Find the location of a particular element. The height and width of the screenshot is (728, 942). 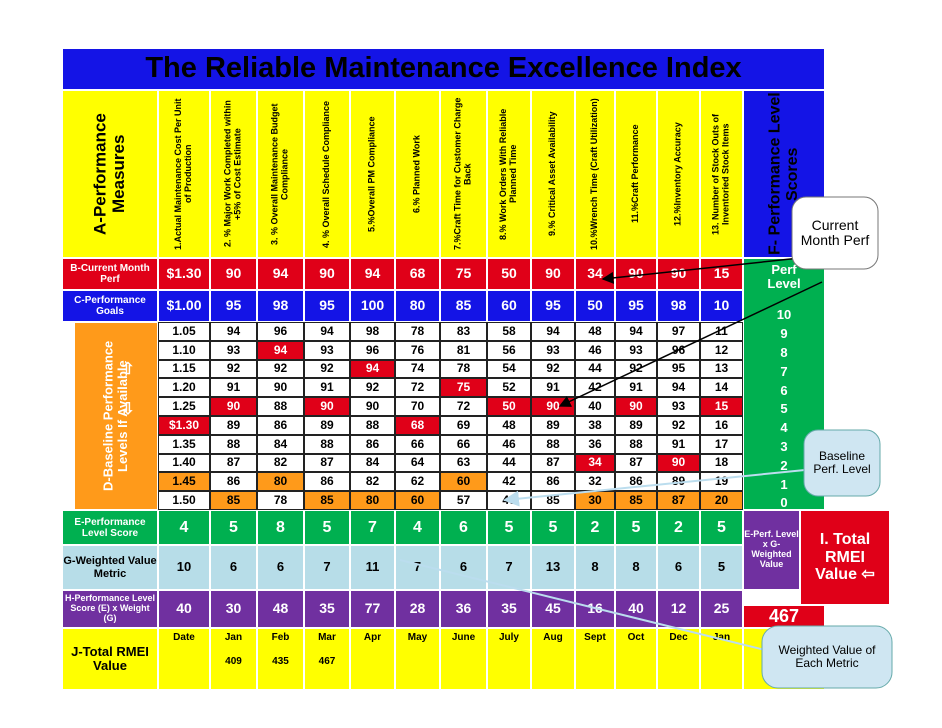

metric-header-text: 10.%Wrench Time (Craft Utilization) is located at coordinates (594, 174).